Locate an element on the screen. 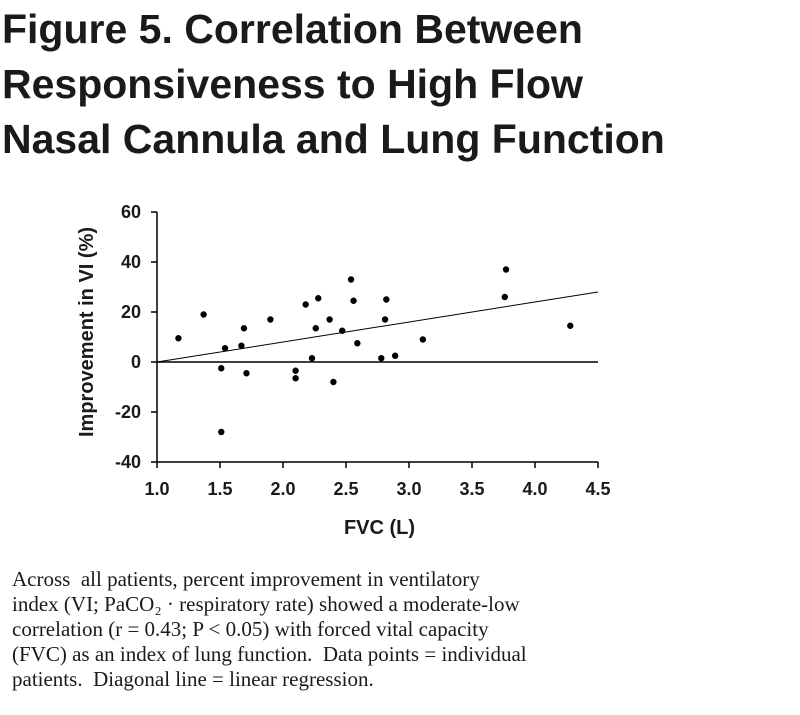  points-layer is located at coordinates (374, 351).